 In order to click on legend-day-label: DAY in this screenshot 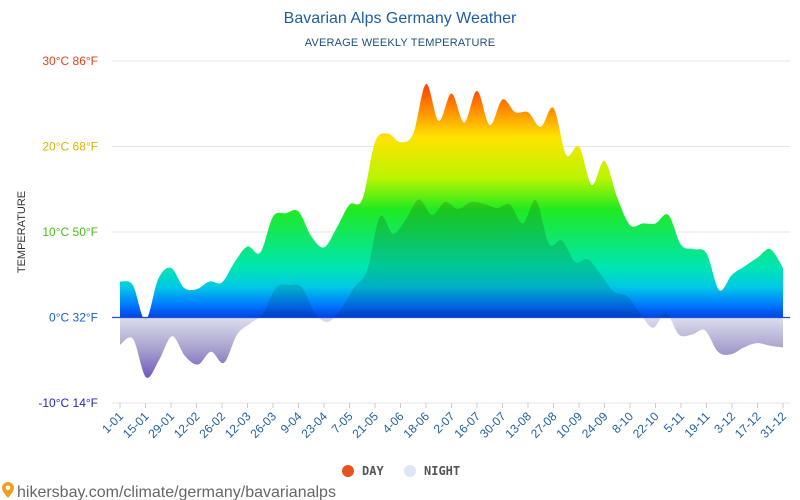, I will do `click(373, 471)`.